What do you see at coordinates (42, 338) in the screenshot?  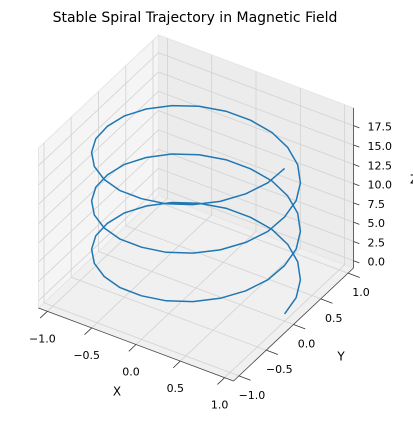 I see `x-tick-label: −1.0` at bounding box center [42, 338].